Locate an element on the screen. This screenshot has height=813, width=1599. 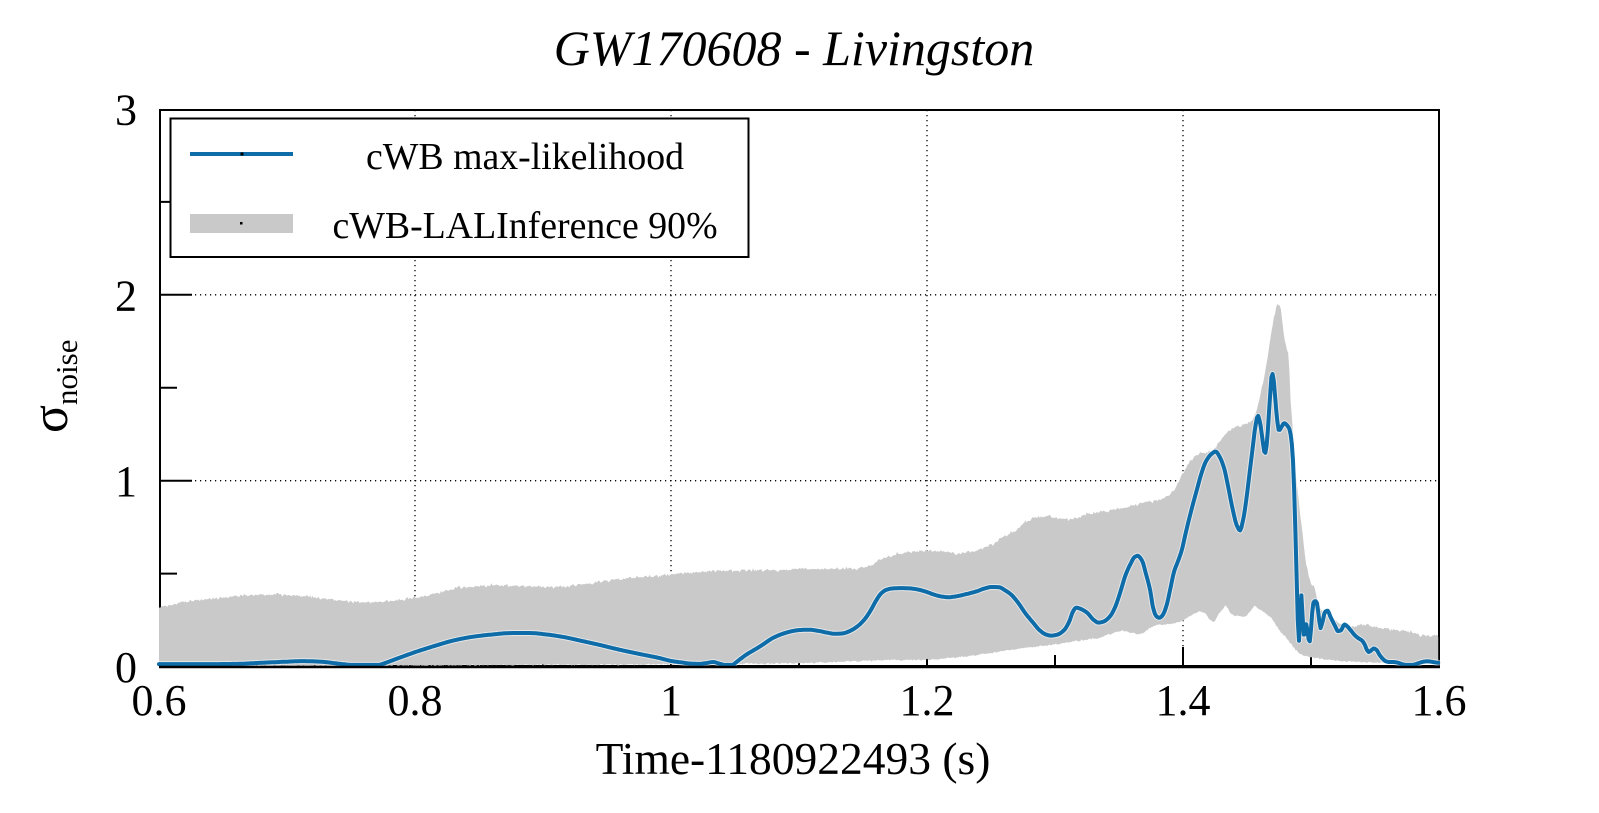
svg-text: 1.4 is located at coordinates (1183, 700).